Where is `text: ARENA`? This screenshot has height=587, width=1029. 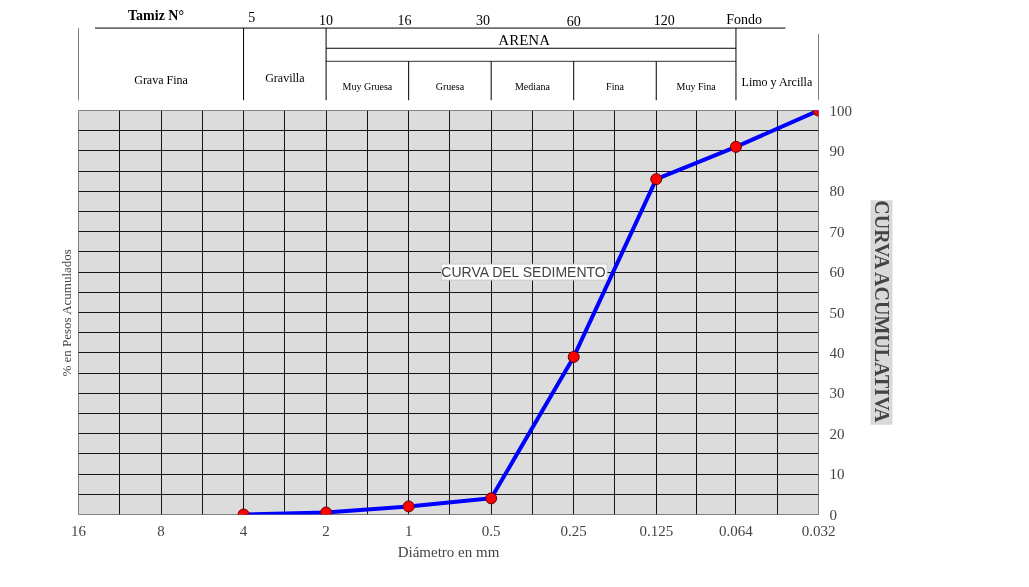 text: ARENA is located at coordinates (524, 39).